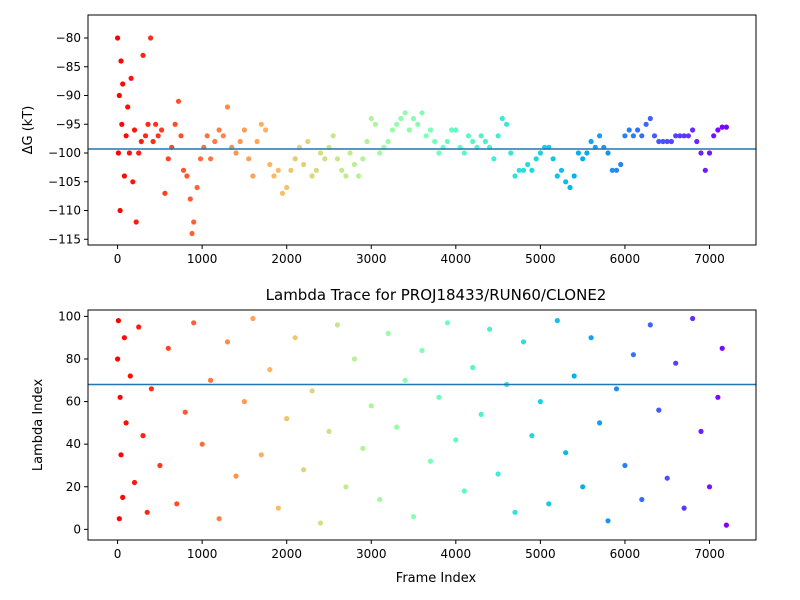 The height and width of the screenshot is (600, 800). Describe the element at coordinates (118, 259) in the screenshot. I see `top-x-tick-label: 0` at that location.